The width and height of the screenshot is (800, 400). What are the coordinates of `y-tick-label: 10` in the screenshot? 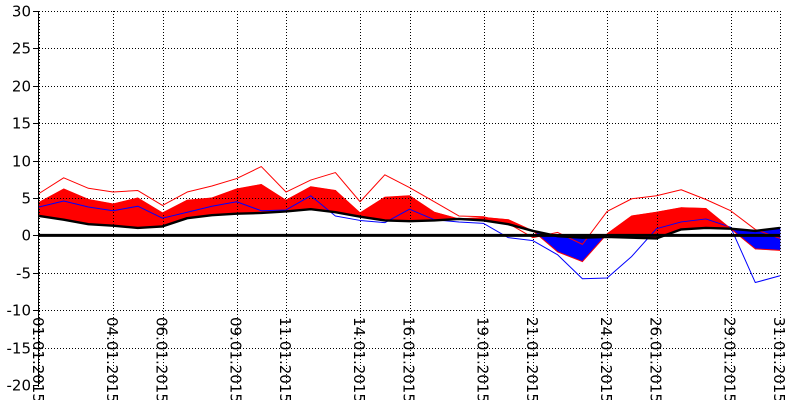 It's located at (21, 162).